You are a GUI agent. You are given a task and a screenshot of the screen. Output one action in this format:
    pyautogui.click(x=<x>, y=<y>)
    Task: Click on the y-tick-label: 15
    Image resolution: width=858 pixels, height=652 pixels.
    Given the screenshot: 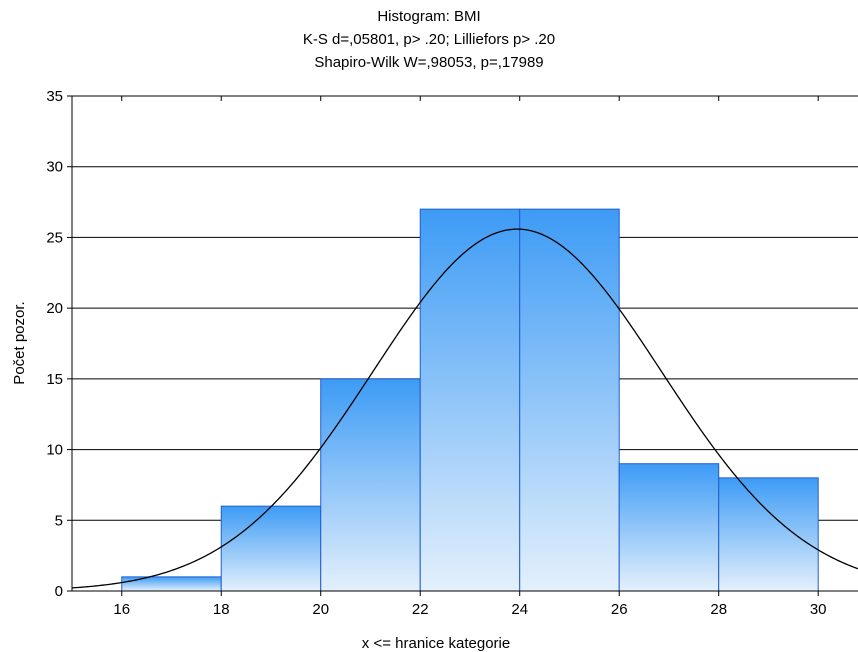 What is the action you would take?
    pyautogui.click(x=54, y=379)
    